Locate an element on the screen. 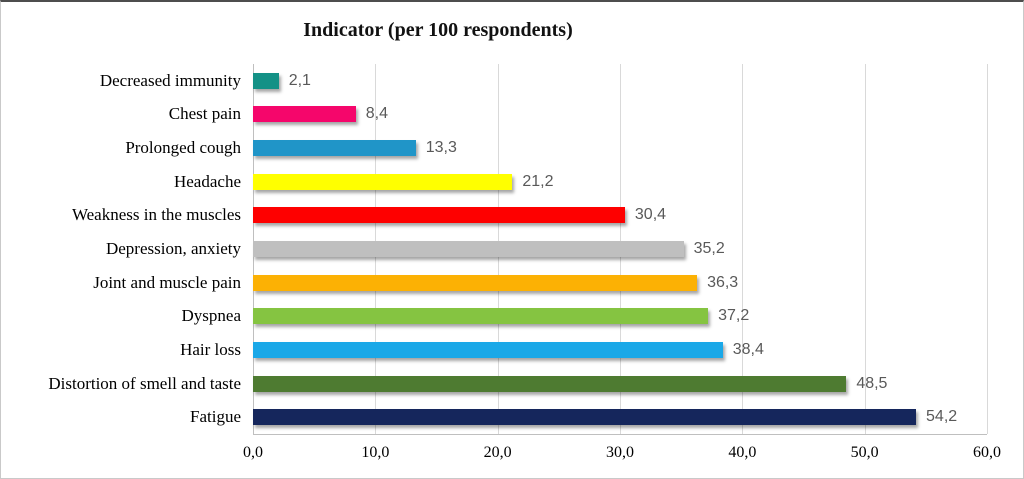 The width and height of the screenshot is (1024, 479). value-label: 30,4 is located at coordinates (650, 215).